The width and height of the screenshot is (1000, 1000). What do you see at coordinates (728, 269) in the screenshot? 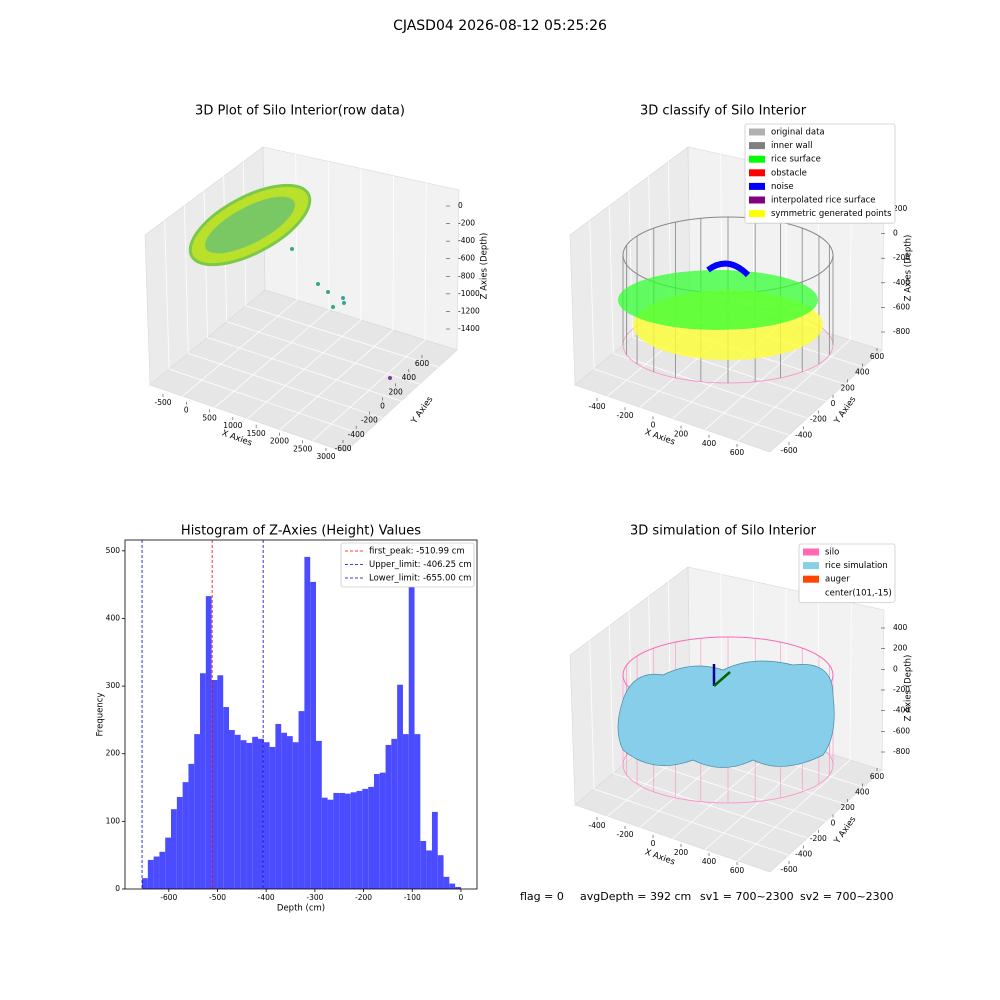
I see `noise-points` at bounding box center [728, 269].